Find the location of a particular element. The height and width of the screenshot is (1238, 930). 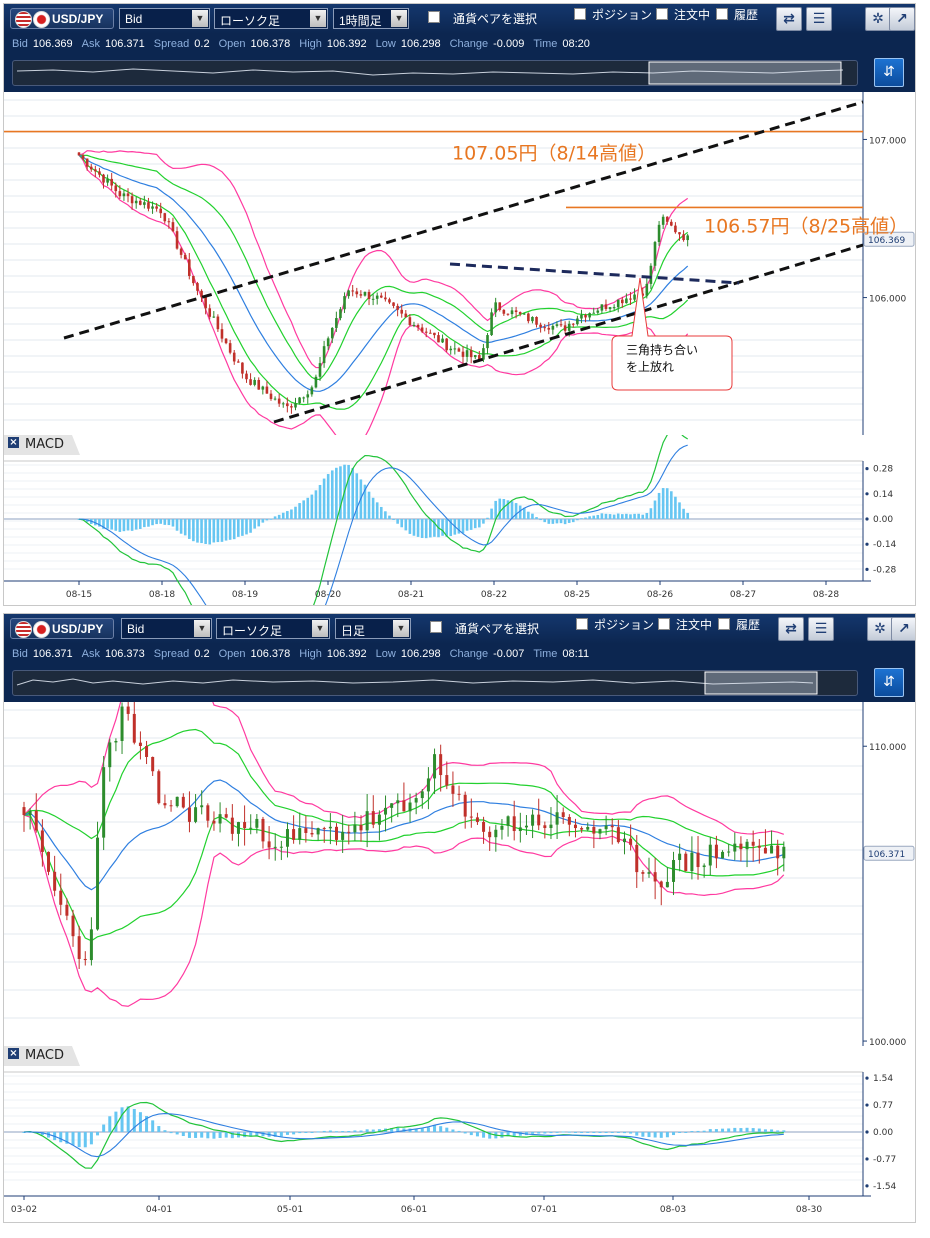

x-tick-label: 08-21 is located at coordinates (411, 595).